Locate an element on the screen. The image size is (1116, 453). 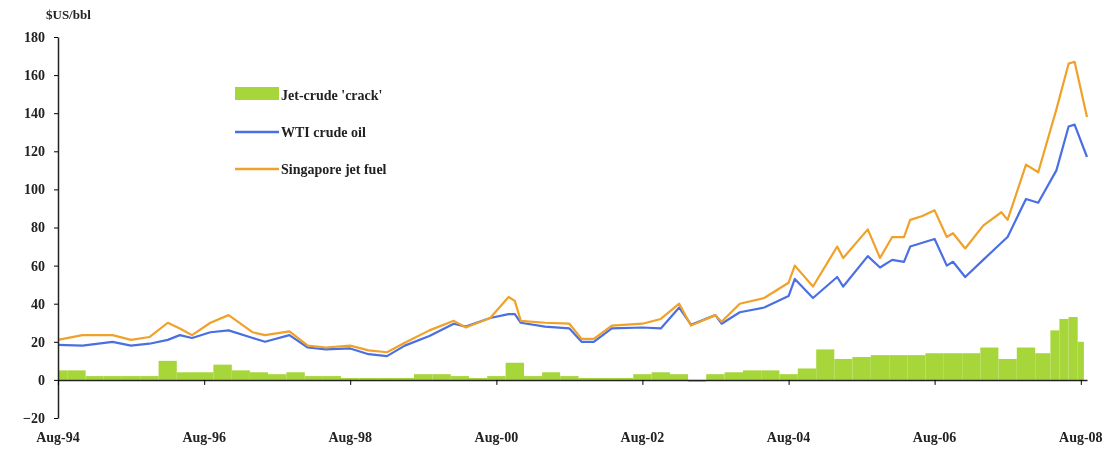
x-tick-label: Aug-00 is located at coordinates (496, 437).